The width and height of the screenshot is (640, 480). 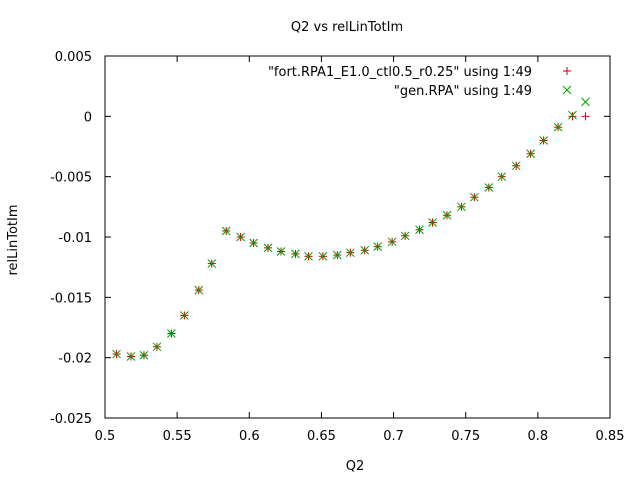 What do you see at coordinates (75, 359) in the screenshot?
I see `y-tick-label: -0.02` at bounding box center [75, 359].